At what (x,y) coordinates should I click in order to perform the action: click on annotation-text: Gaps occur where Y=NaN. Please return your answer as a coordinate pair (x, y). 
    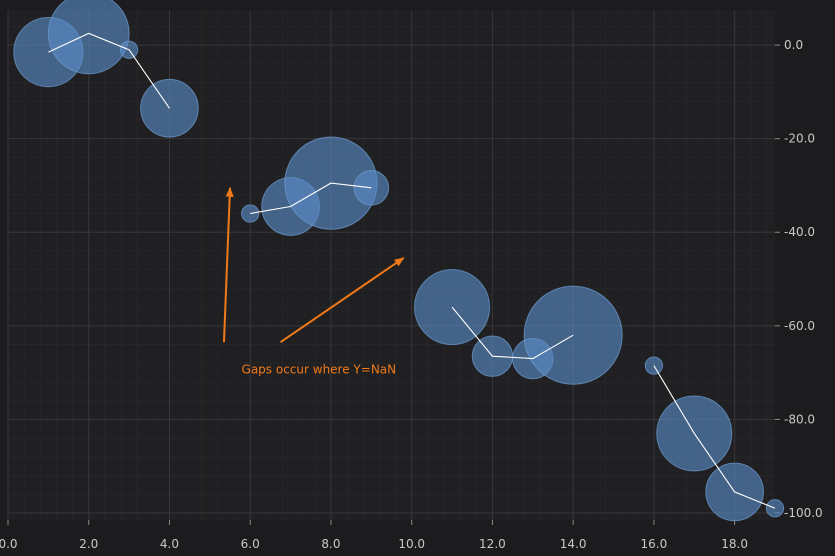
    Looking at the image, I should click on (319, 370).